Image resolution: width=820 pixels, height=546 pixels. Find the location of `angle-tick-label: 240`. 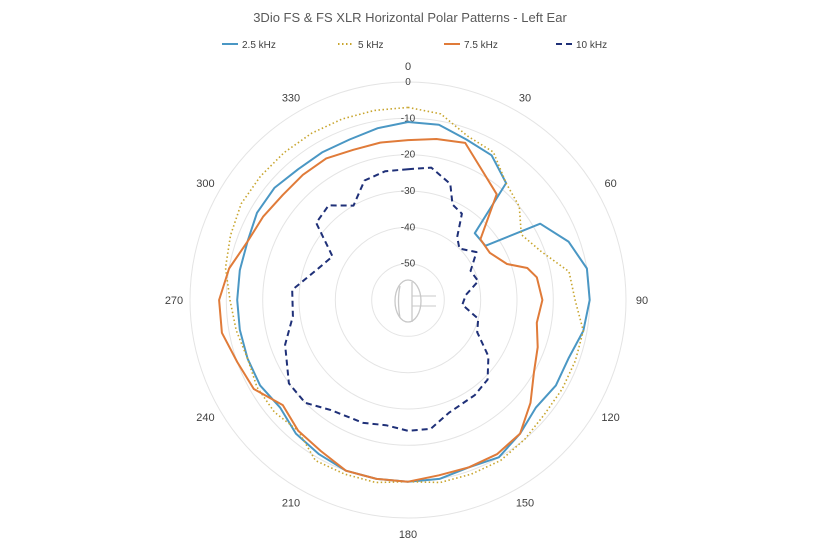

angle-tick-label: 240 is located at coordinates (205, 418).